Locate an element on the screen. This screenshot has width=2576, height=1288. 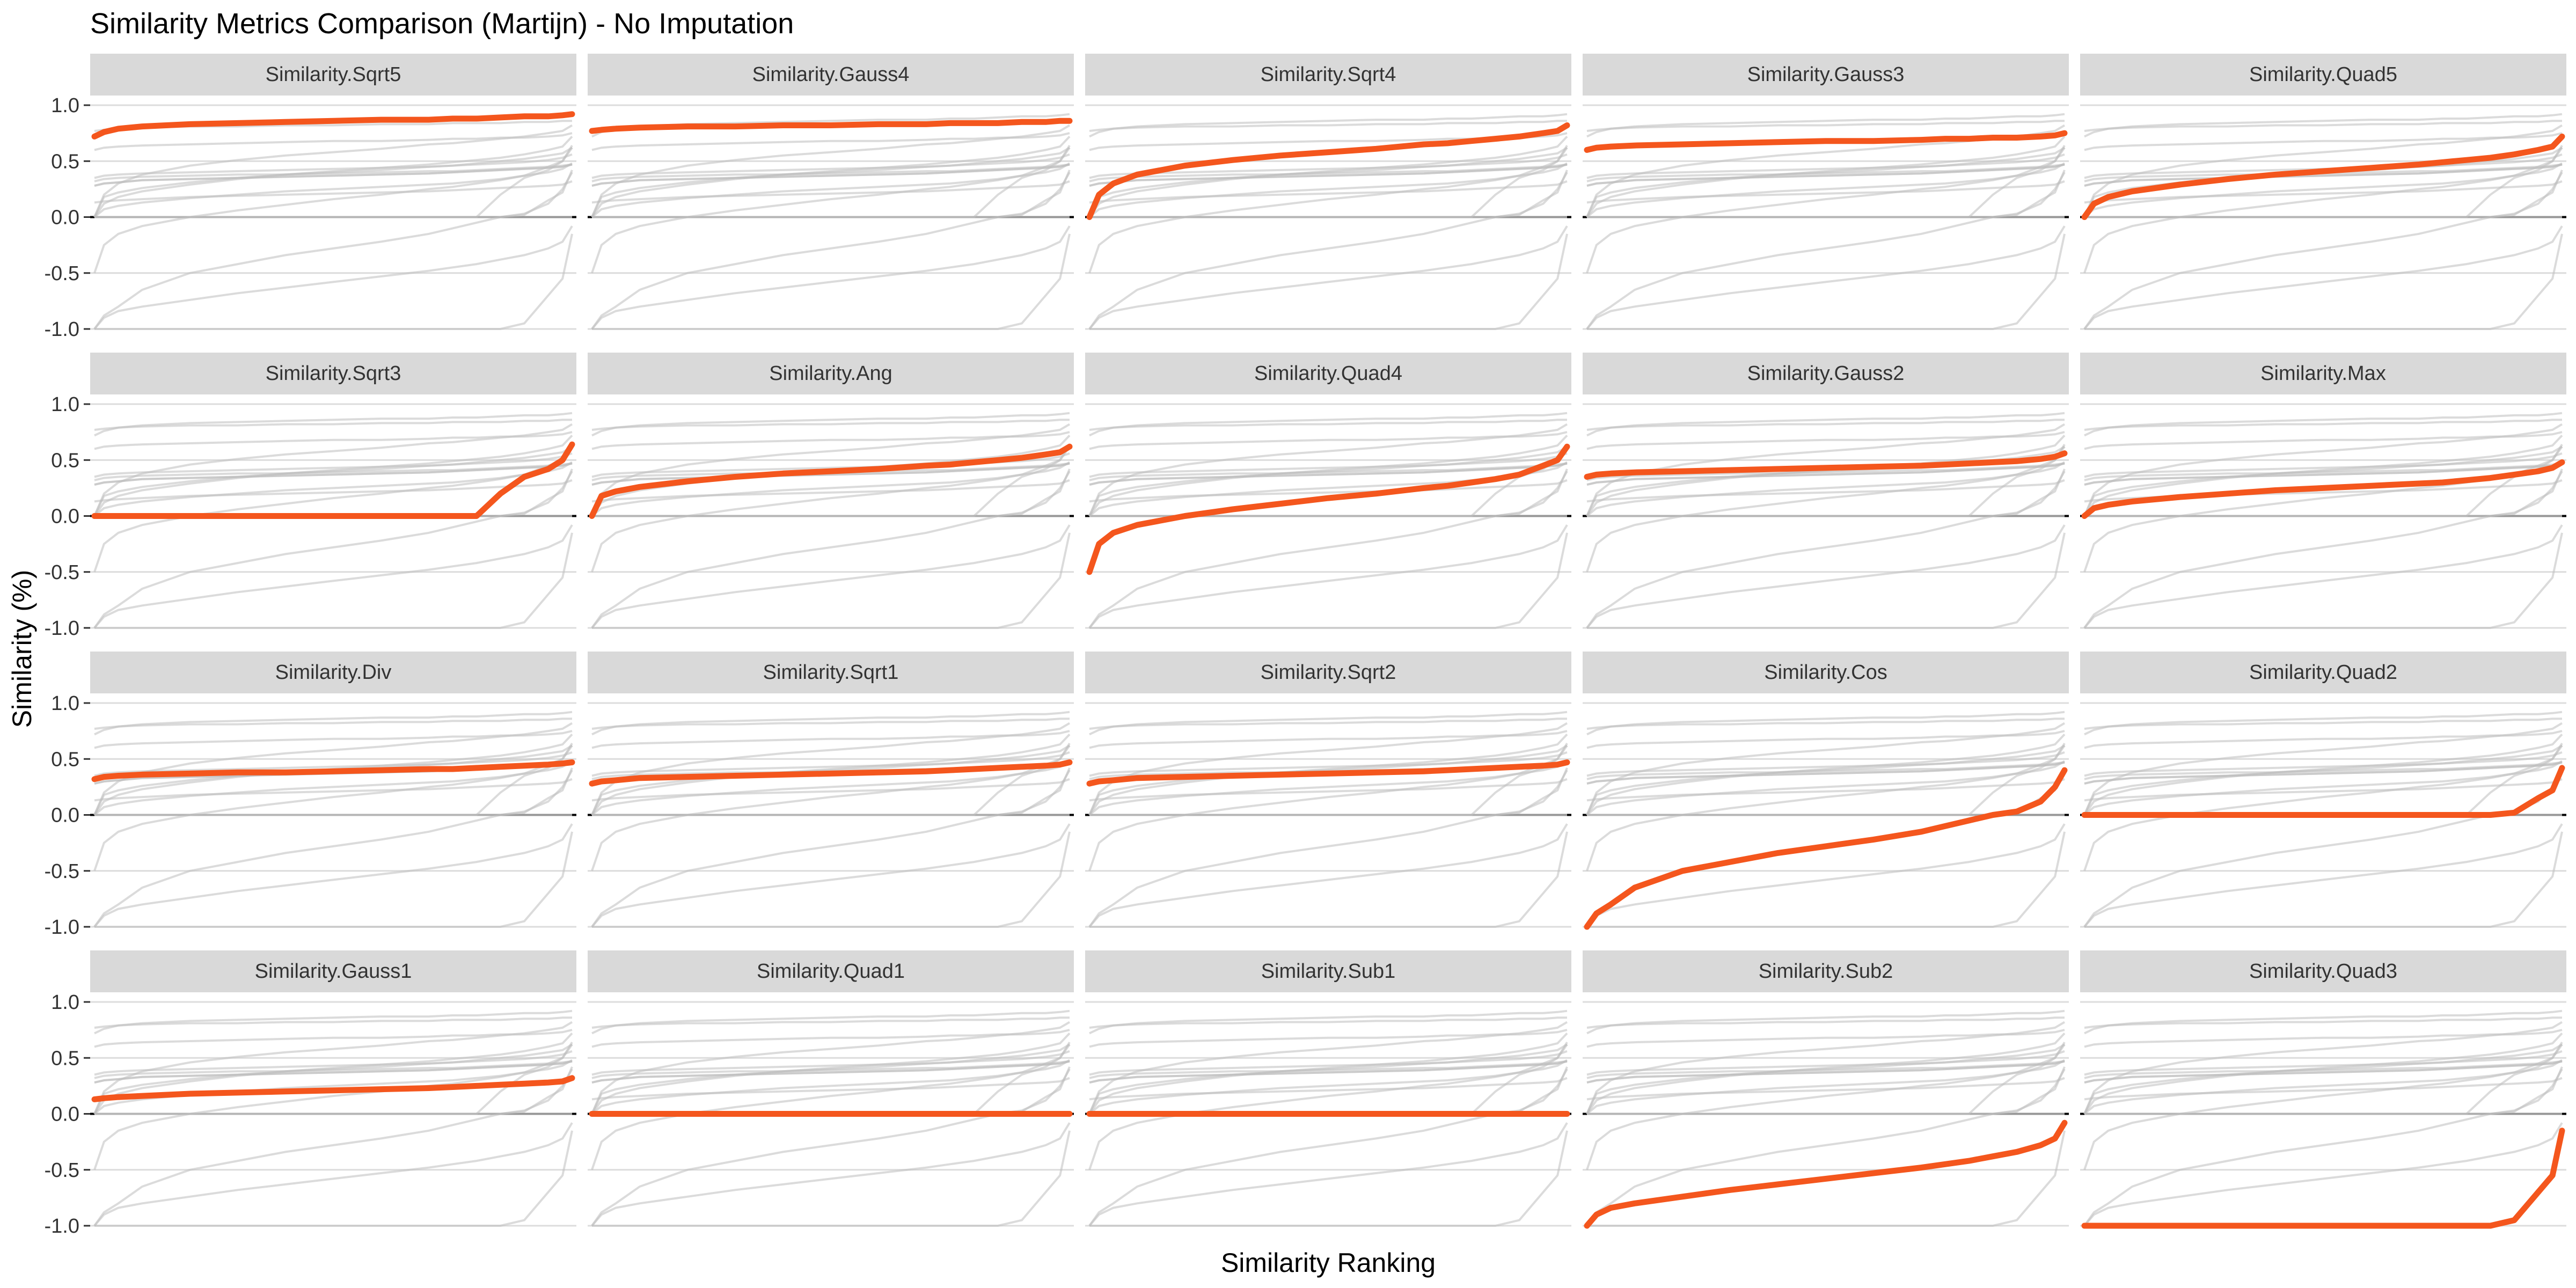
facet-panel: Similarity.Cos is located at coordinates (1826, 791).